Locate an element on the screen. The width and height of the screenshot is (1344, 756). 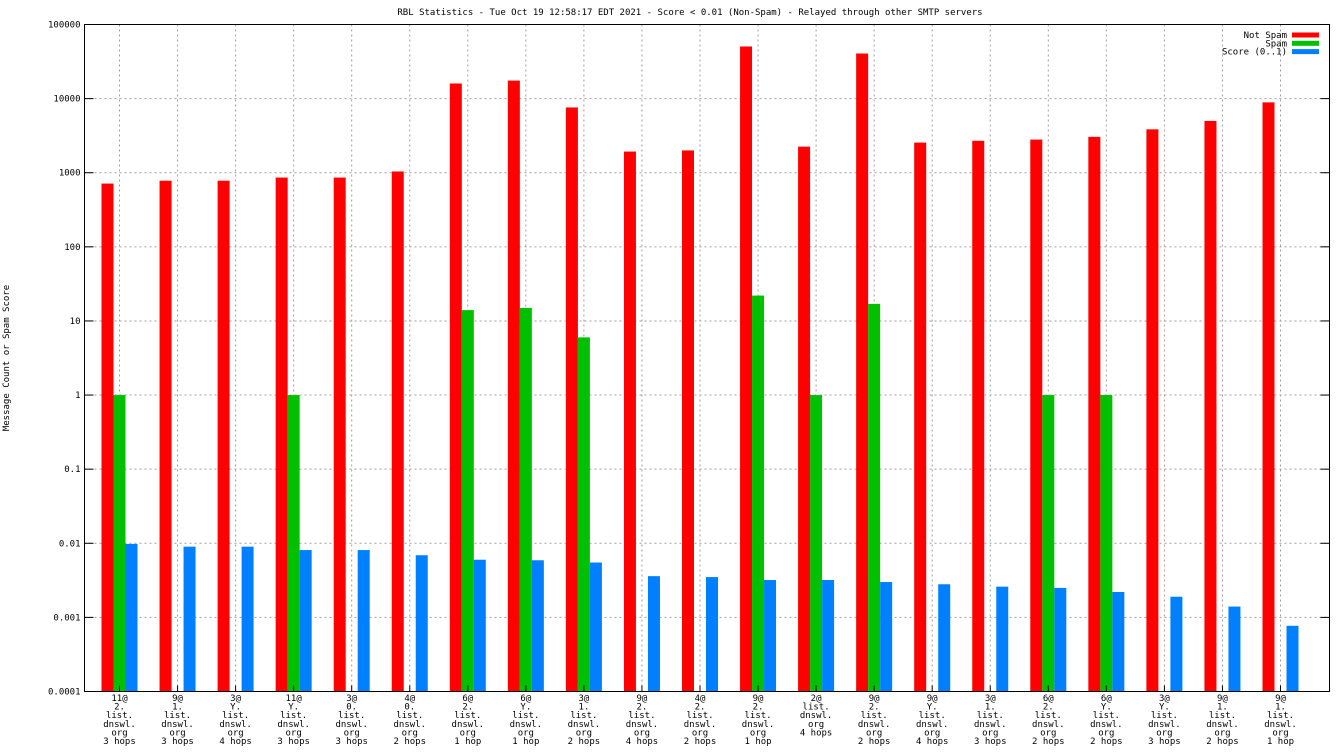
y-tick-label: 0.1 is located at coordinates (72, 470).